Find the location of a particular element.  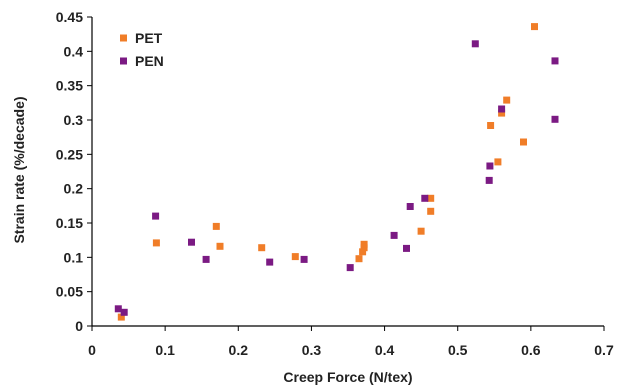

x-tick-label: 0.2 is located at coordinates (239, 350).